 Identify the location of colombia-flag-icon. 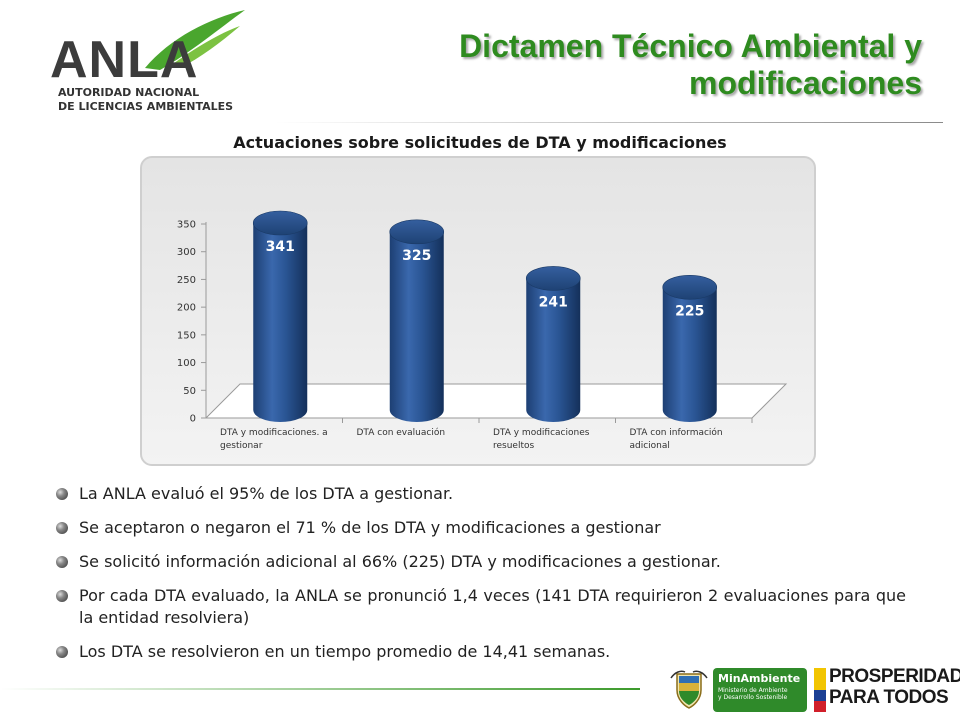
(820, 690).